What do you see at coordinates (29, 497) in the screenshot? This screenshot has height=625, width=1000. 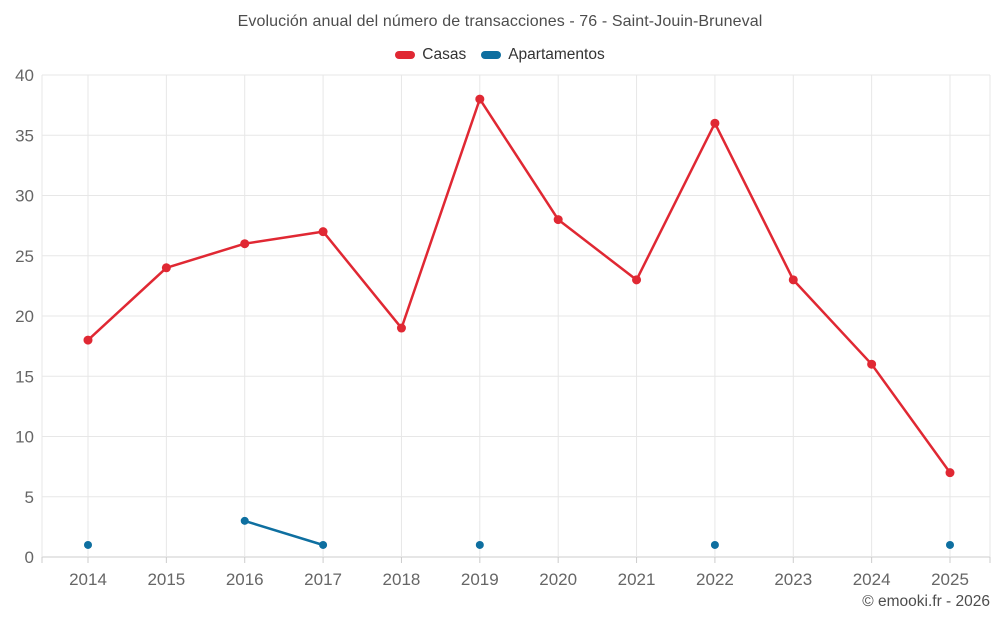 I see `y-tick-label: 5` at bounding box center [29, 497].